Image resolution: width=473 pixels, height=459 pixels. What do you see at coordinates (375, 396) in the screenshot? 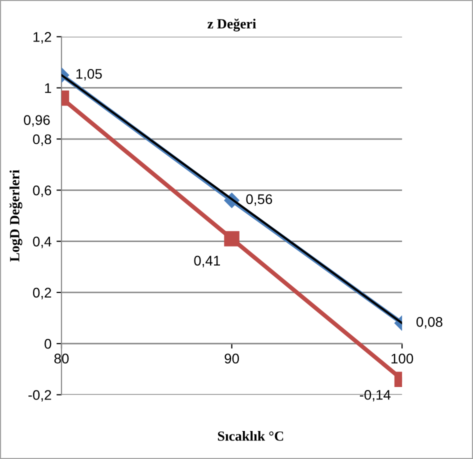
I see `data-label: -0,14` at bounding box center [375, 396].